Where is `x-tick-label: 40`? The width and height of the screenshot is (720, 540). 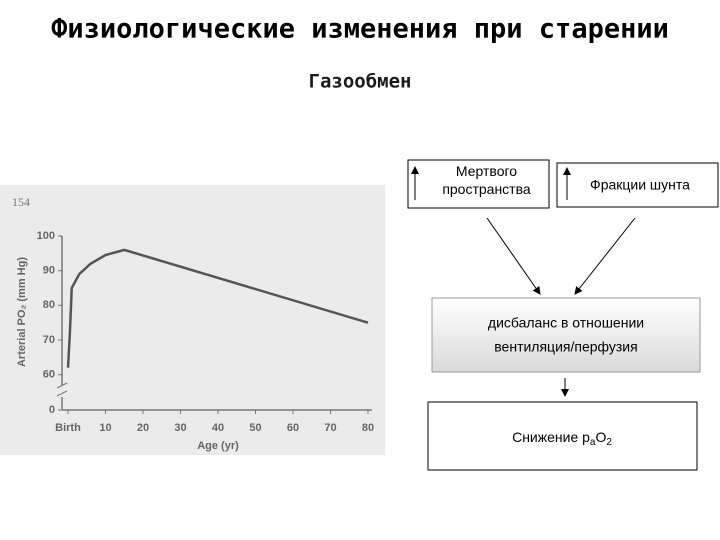
x-tick-label: 40 is located at coordinates (218, 428).